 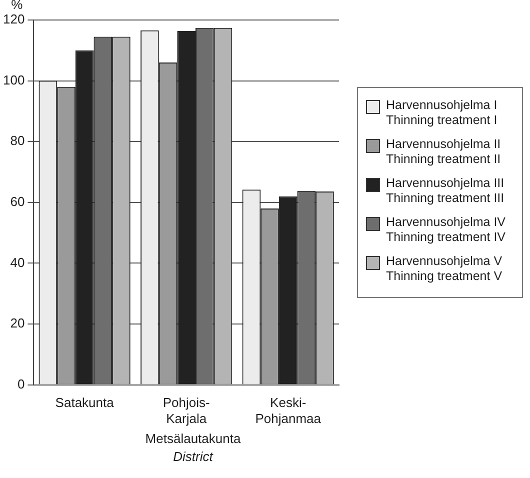 I want to click on y-tick-label: 20, so click(x=17, y=323).